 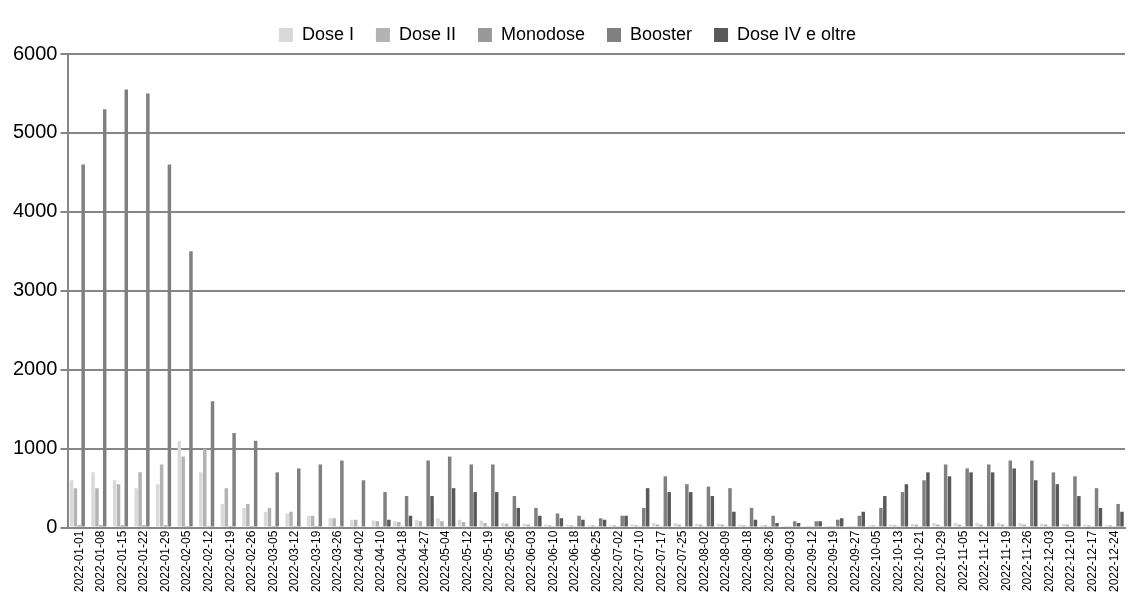 I want to click on x-tick-label: 2022-10-21, so click(x=919, y=561).